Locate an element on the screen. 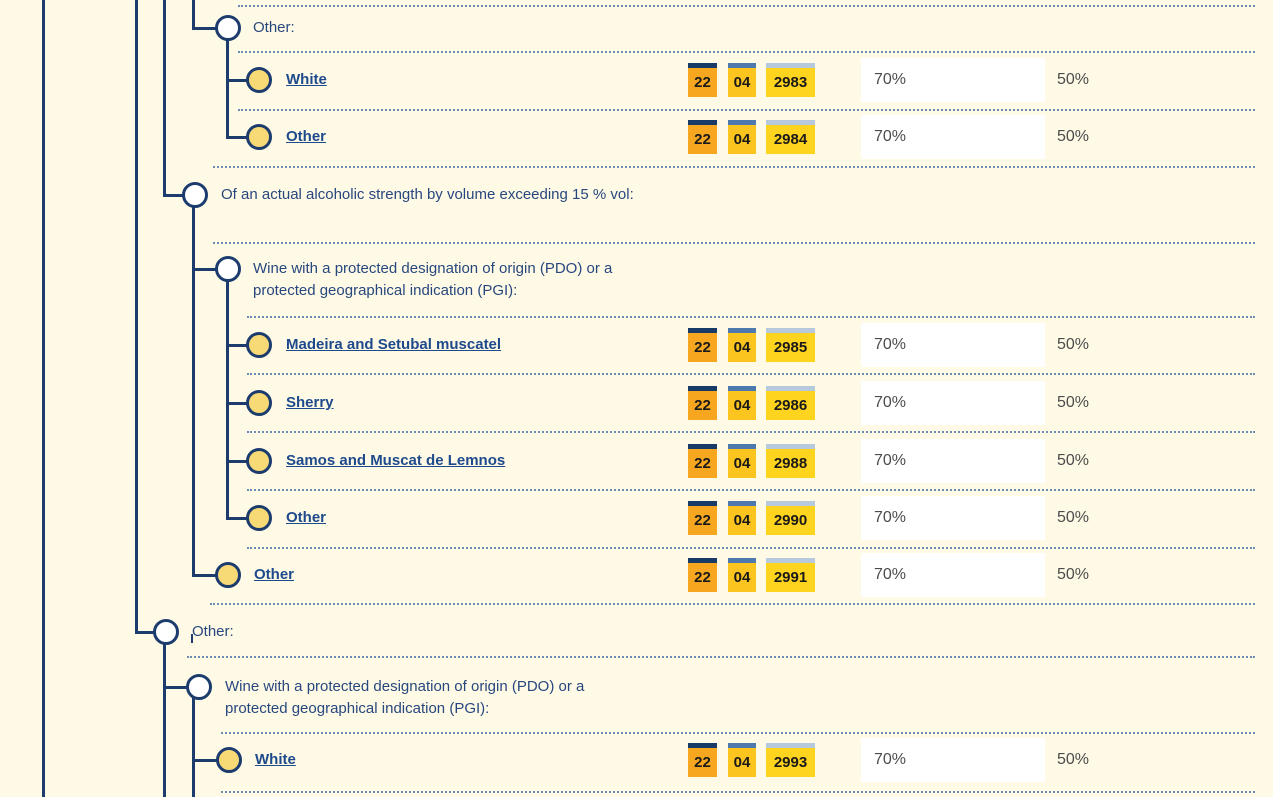 Image resolution: width=1273 pixels, height=797 pixels. tree-node-toggle-other-top is located at coordinates (228, 28).